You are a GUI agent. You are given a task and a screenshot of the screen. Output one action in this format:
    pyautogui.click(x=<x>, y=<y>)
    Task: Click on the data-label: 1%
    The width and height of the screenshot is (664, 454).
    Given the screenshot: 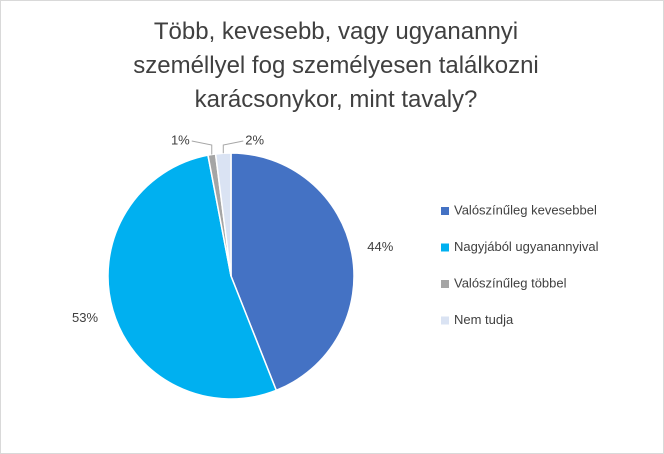 What is the action you would take?
    pyautogui.click(x=180, y=139)
    